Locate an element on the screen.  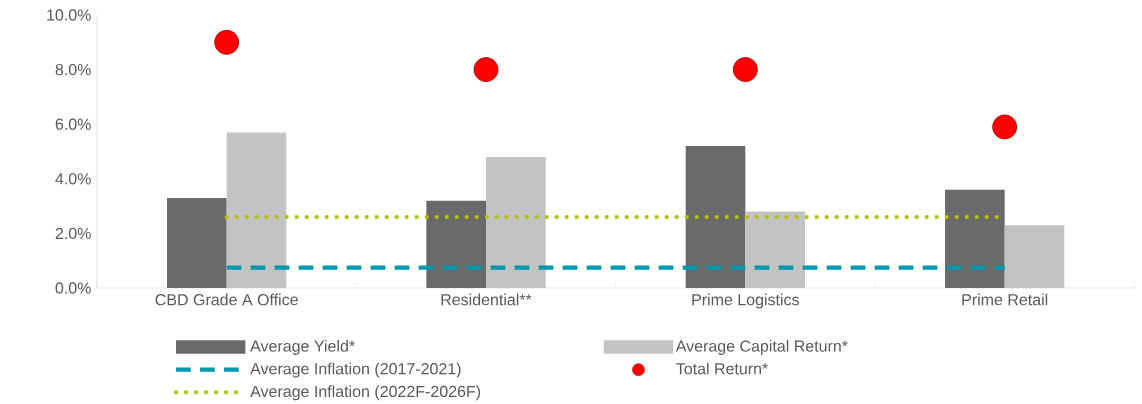
y-tick-label: 2.0% is located at coordinates (73, 233).